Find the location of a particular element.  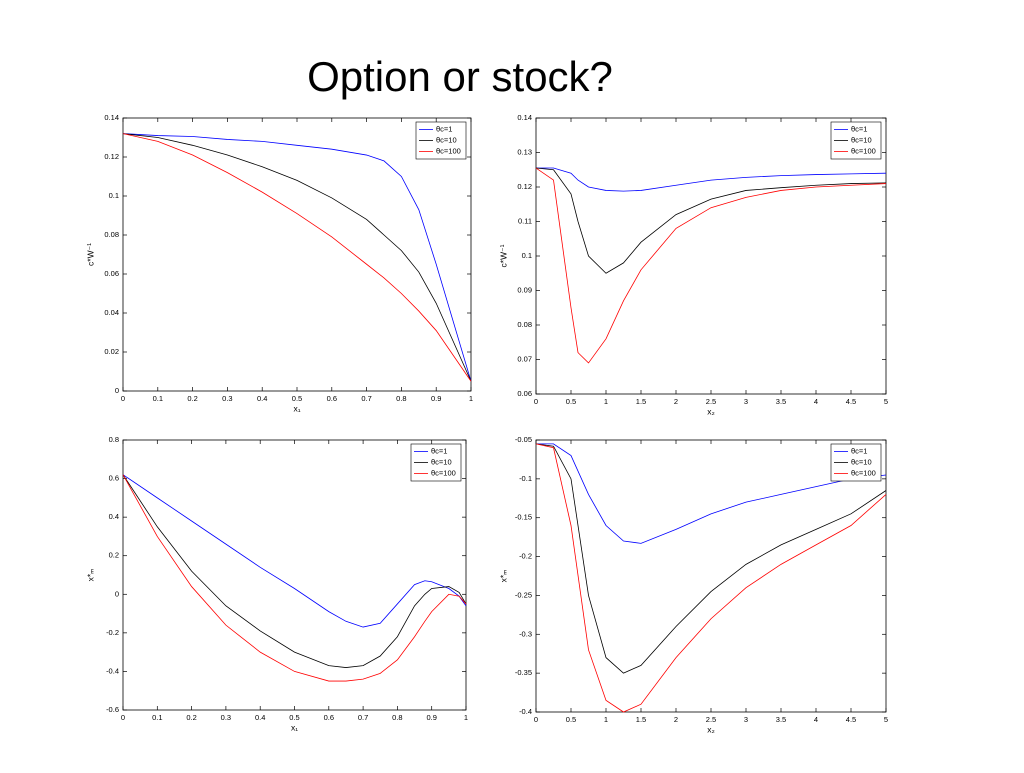

y-tick-label: -0.05 is located at coordinates (523, 439).